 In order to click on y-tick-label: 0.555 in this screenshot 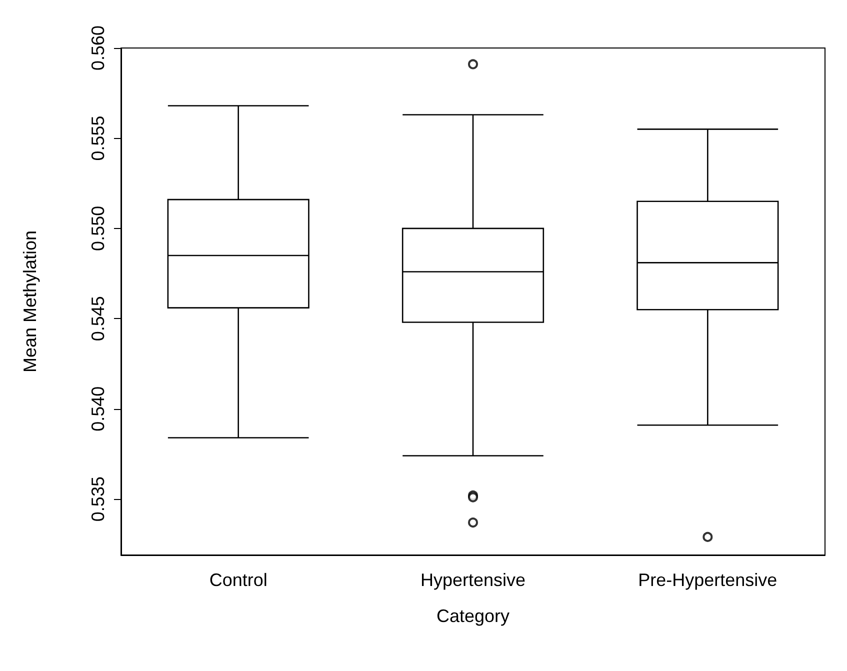, I will do `click(98, 138)`.